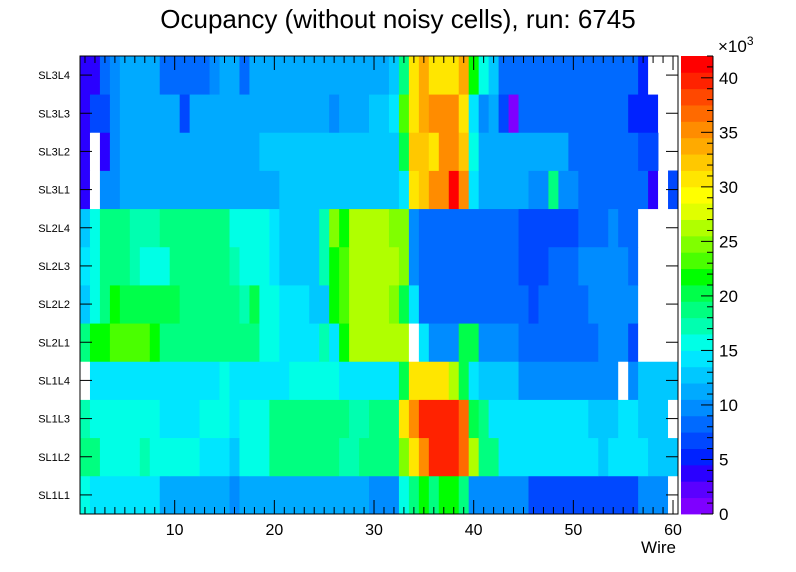 This screenshot has width=796, height=572. What do you see at coordinates (728, 78) in the screenshot?
I see `color-bar-tick-label: 40` at bounding box center [728, 78].